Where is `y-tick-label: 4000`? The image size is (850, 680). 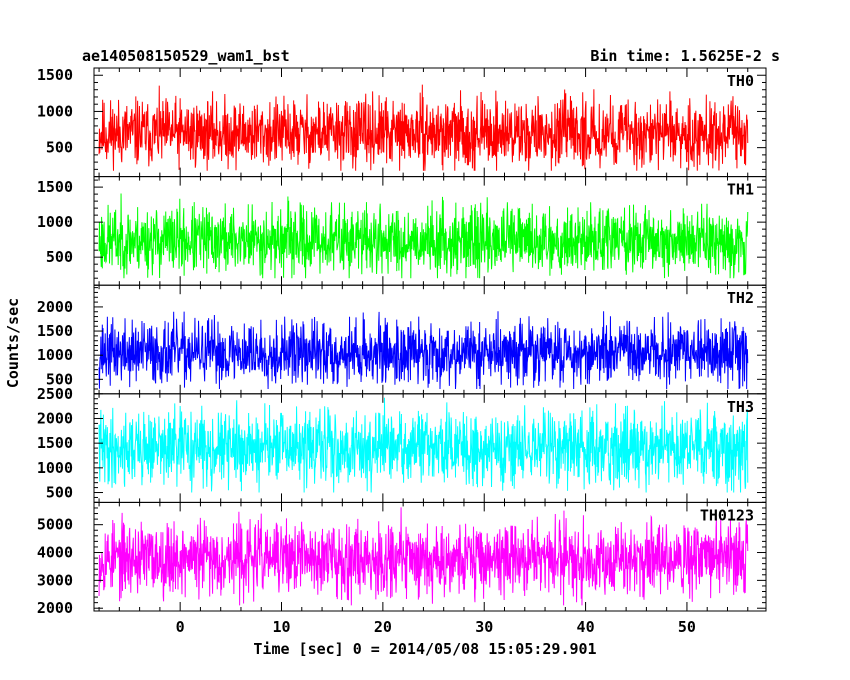
y-tick-label: 4000 is located at coordinates (55, 553).